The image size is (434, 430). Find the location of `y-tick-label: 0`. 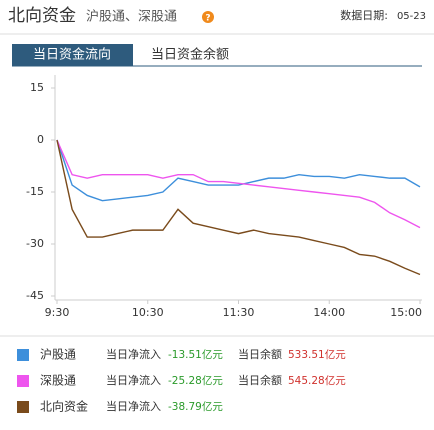

y-tick-label: 0 is located at coordinates (40, 139).